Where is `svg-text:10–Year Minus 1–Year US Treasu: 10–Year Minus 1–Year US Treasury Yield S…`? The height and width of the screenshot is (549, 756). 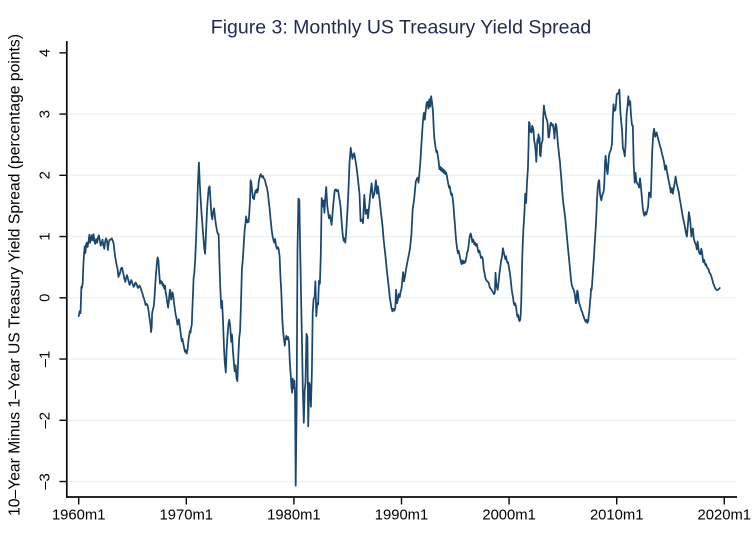 svg-text:10–Year Minus 1–Year US Treasu: 10–Year Minus 1–Year US Treasury Yield S… is located at coordinates (15, 275).